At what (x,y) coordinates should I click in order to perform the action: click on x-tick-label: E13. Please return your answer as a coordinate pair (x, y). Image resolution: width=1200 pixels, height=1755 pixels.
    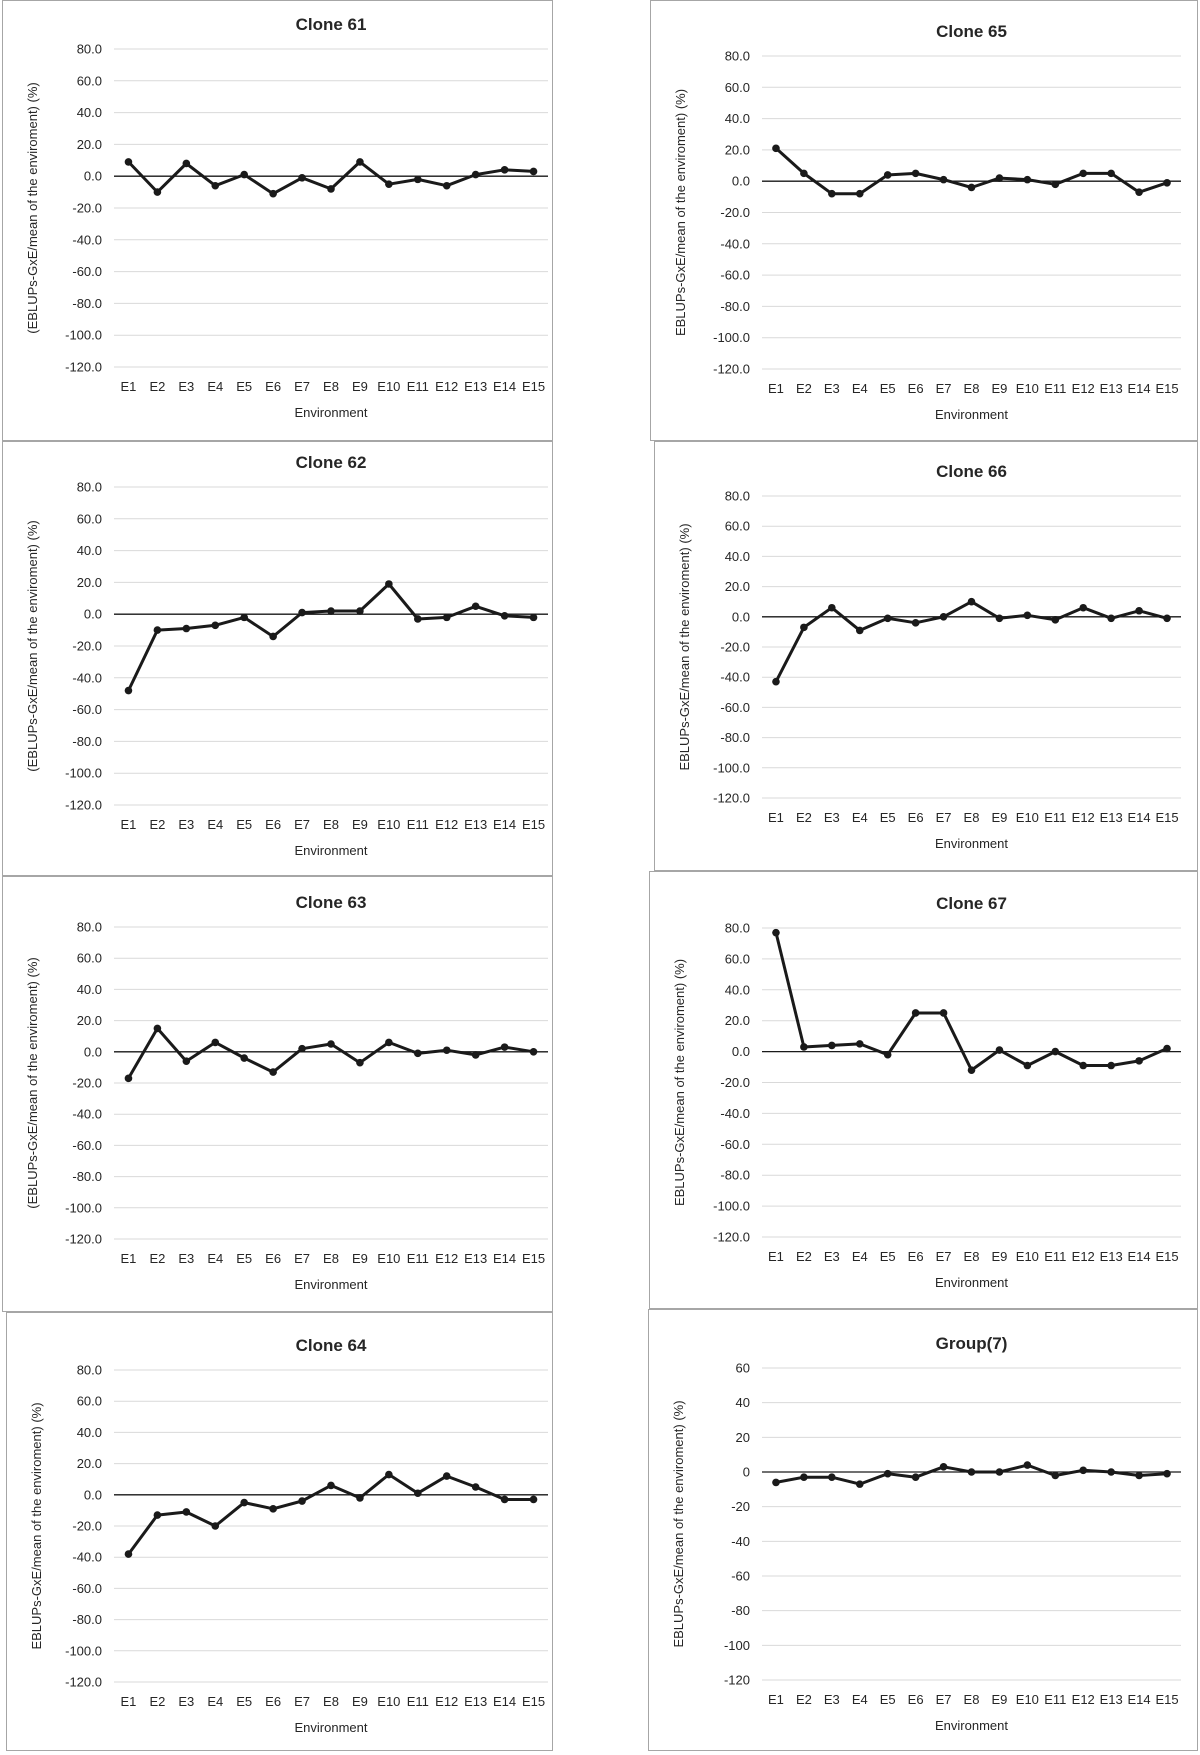
    Looking at the image, I should click on (475, 1258).